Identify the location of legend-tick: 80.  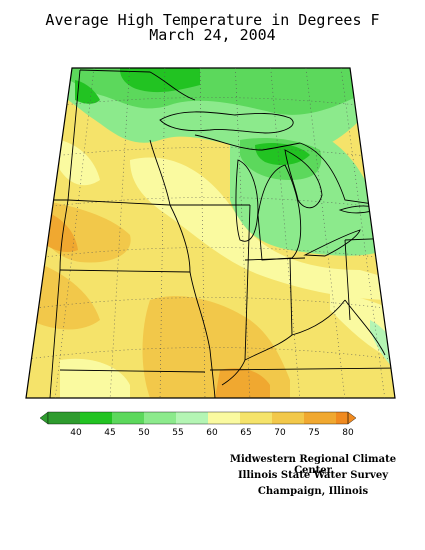
(348, 433).